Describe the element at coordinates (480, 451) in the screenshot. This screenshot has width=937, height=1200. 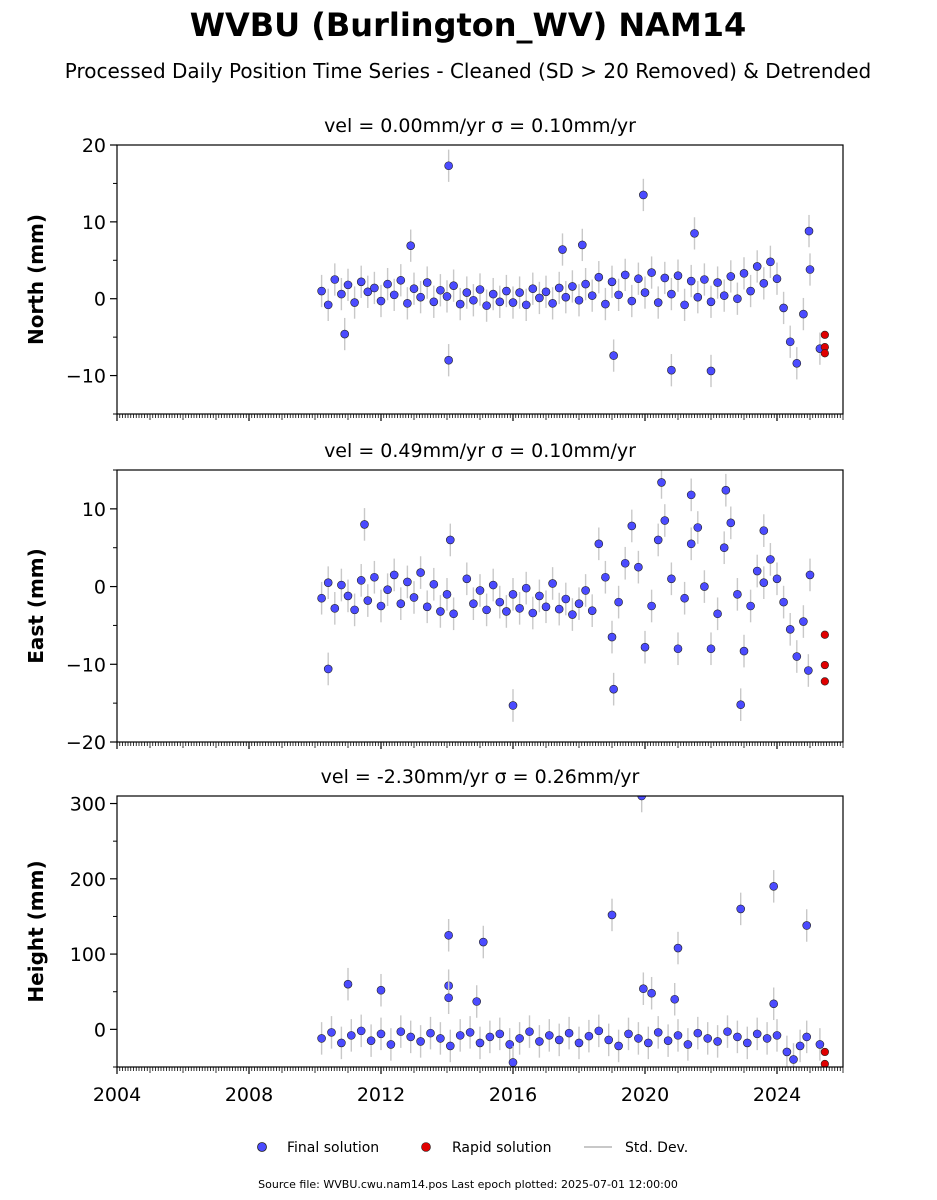
I see `east-panel-title: vel = 0.49mm/yr σ = 0.10mm/yr` at that location.